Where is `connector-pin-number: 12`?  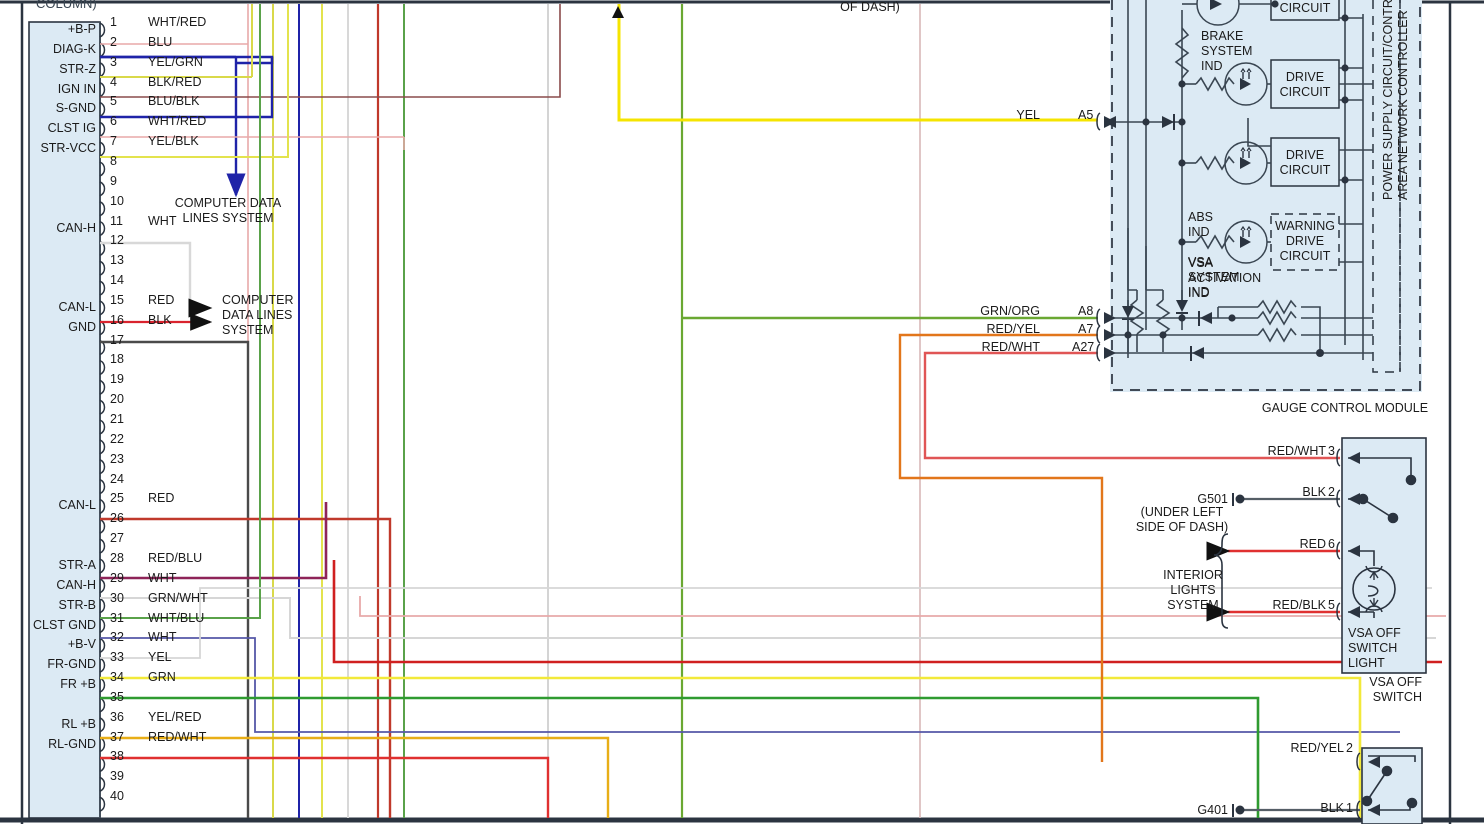 connector-pin-number: 12 is located at coordinates (117, 240).